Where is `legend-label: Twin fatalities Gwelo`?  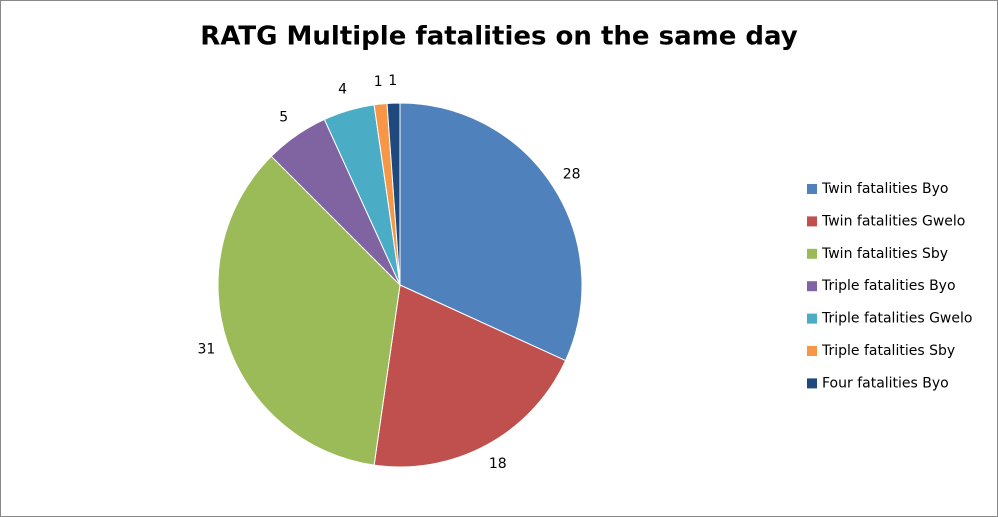 legend-label: Twin fatalities Gwelo is located at coordinates (893, 221).